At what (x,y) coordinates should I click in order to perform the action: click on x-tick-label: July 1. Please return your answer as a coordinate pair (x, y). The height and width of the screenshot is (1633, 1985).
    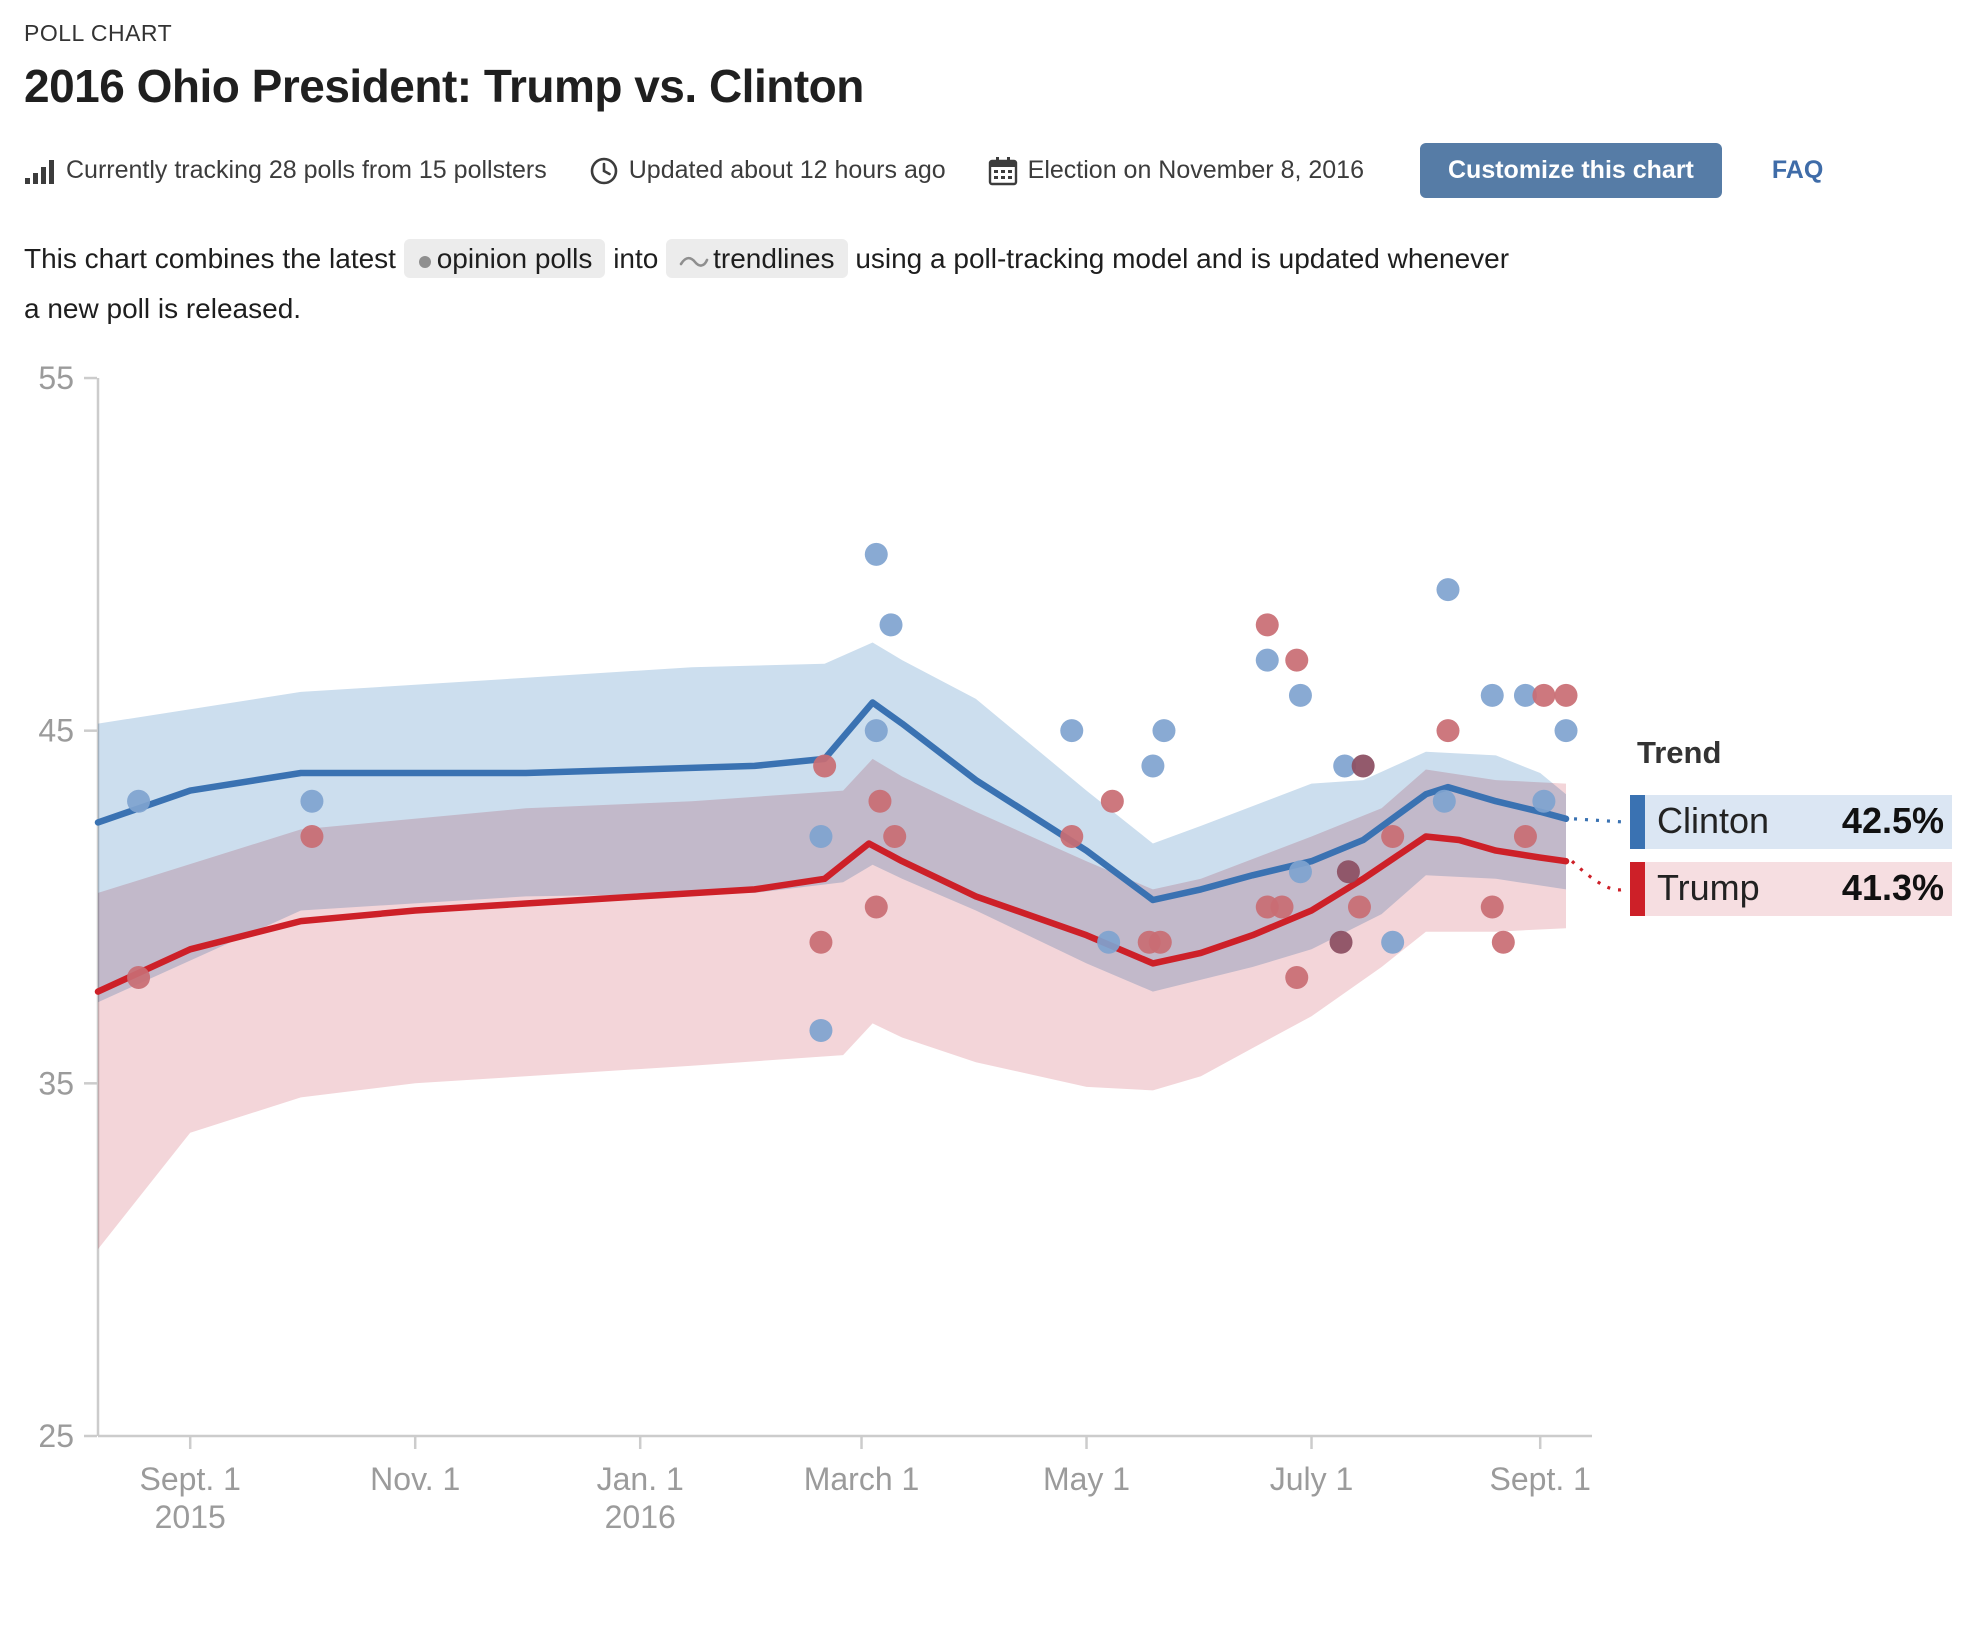
    Looking at the image, I should click on (1312, 1479).